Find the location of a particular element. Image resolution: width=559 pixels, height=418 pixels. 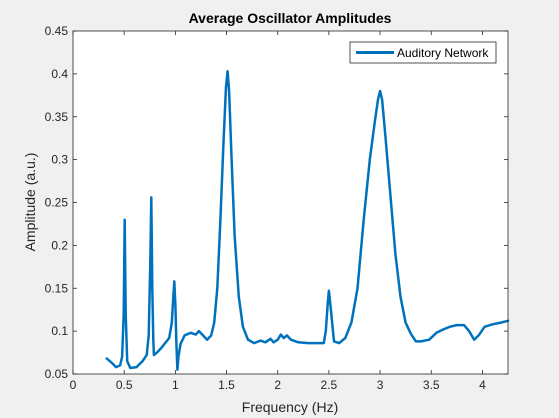

chart-title: Average Oscillator Amplitudes is located at coordinates (290, 18).